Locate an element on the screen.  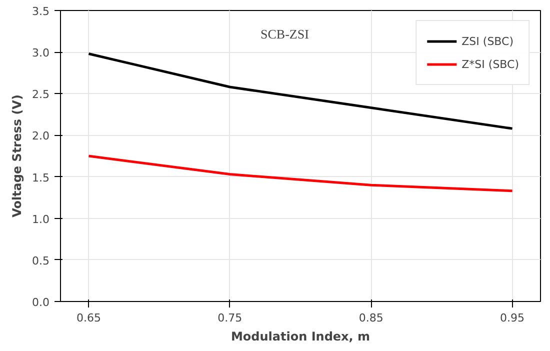
legend-label: ZSI (SBC) is located at coordinates (488, 41).